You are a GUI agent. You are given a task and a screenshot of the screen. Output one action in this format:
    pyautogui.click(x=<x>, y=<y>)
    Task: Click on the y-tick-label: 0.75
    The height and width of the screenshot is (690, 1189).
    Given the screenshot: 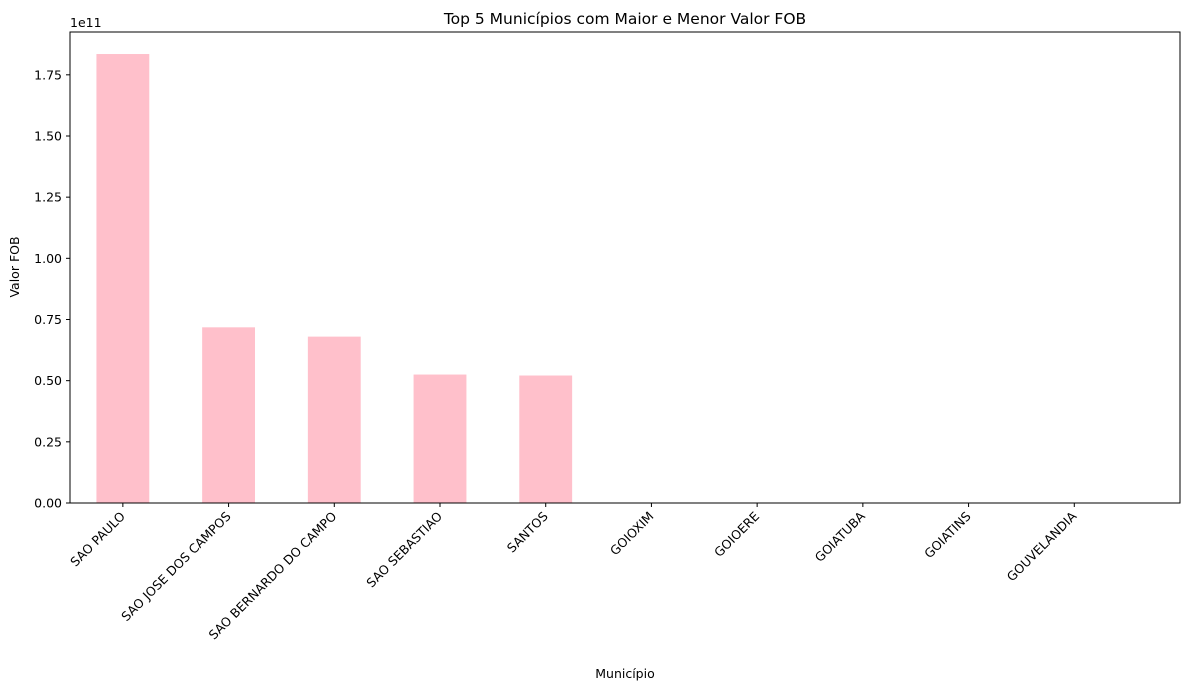 What is the action you would take?
    pyautogui.click(x=48, y=319)
    